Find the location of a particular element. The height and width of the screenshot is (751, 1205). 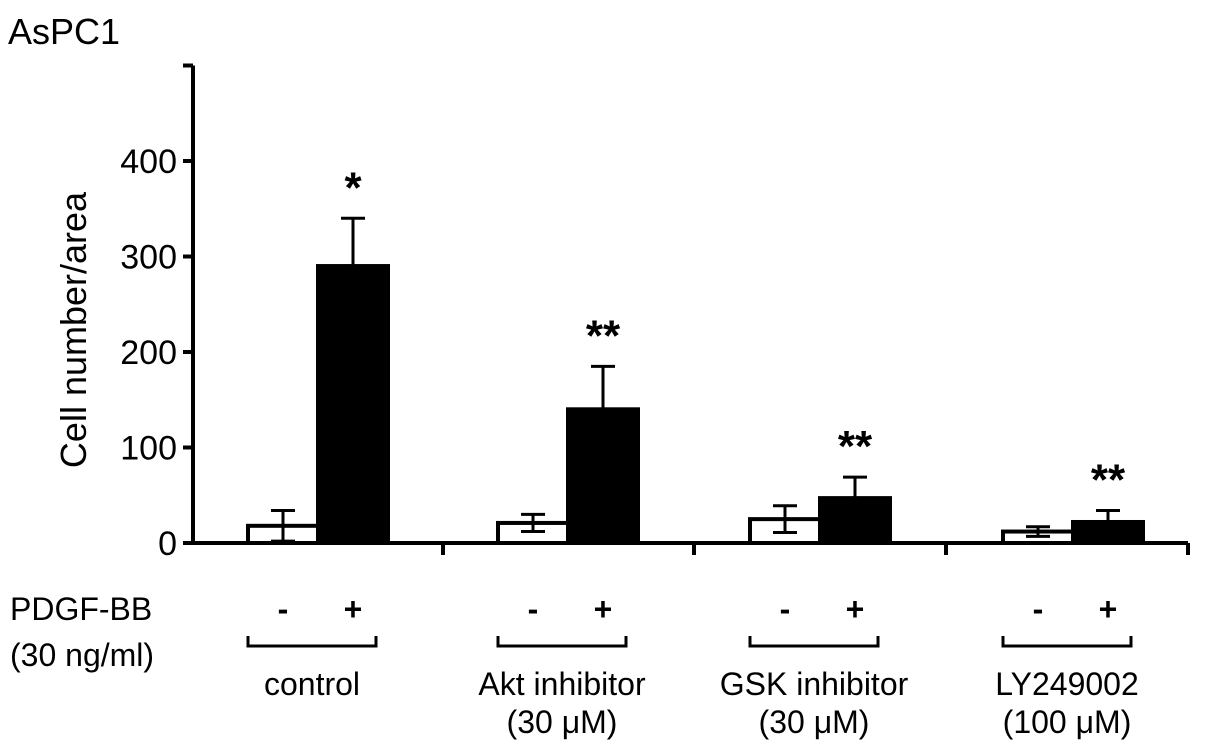

group-label-sub: (100 μM) is located at coordinates (1067, 722).